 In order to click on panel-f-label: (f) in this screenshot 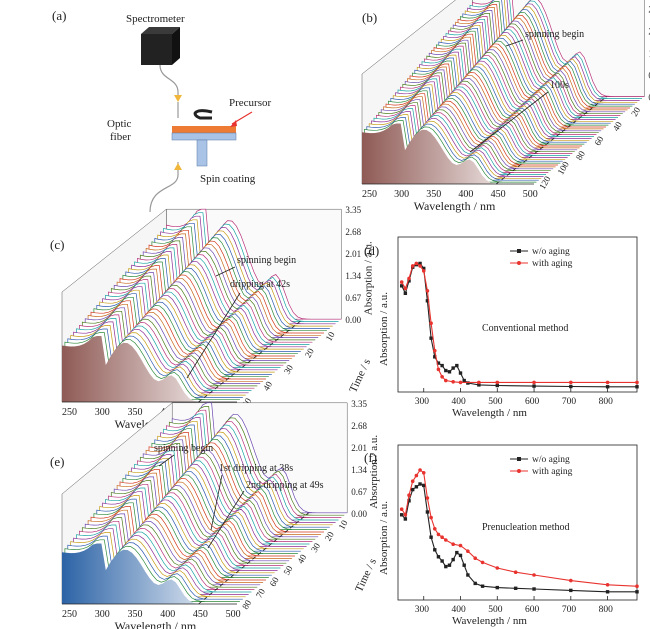, I will do `click(370, 457)`.